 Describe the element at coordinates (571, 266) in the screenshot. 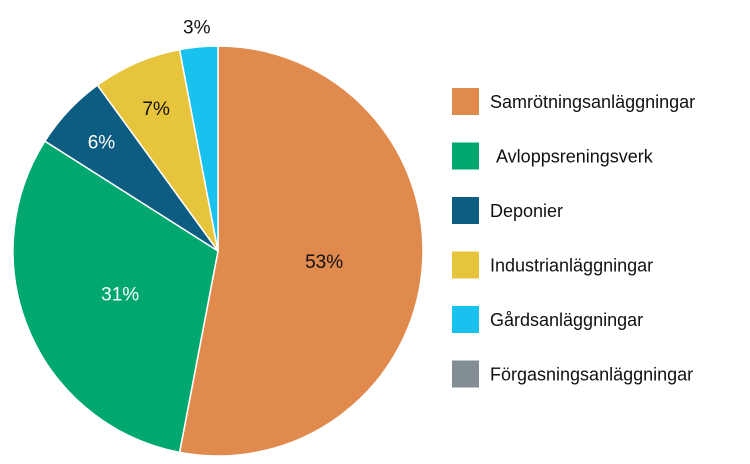

I see `legend-label-industrianlaggningar: Industrianläggningar` at that location.